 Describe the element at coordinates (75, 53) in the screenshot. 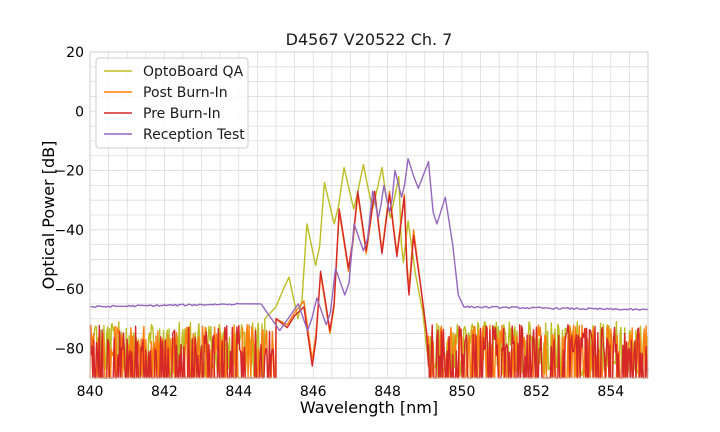

I see `y-tick-label: 20` at that location.